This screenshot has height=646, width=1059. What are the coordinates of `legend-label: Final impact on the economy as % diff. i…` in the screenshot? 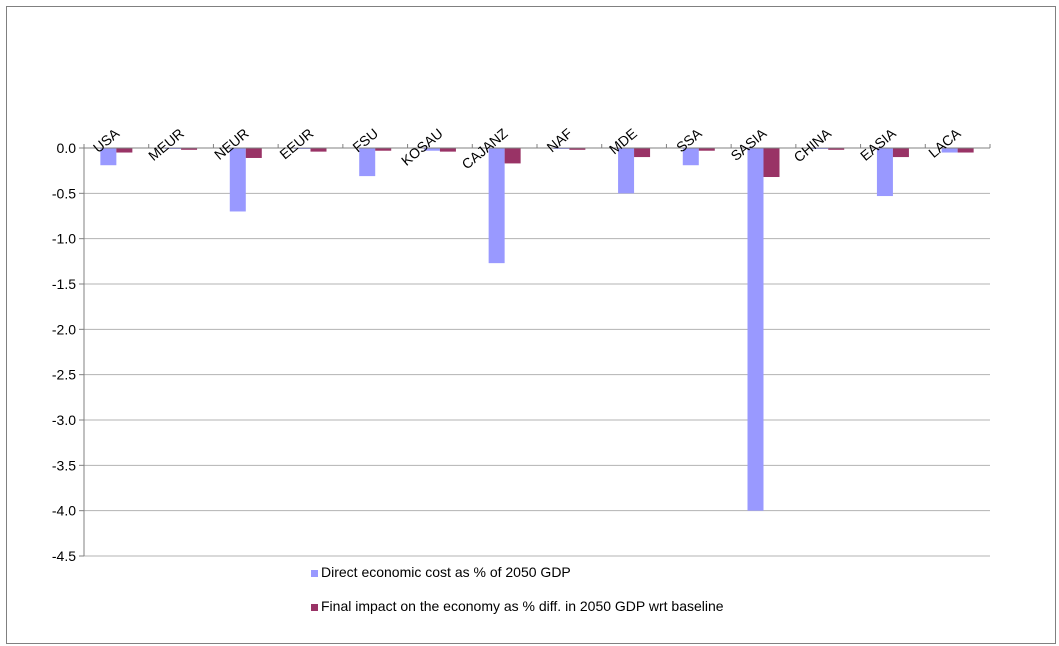 It's located at (522, 606).